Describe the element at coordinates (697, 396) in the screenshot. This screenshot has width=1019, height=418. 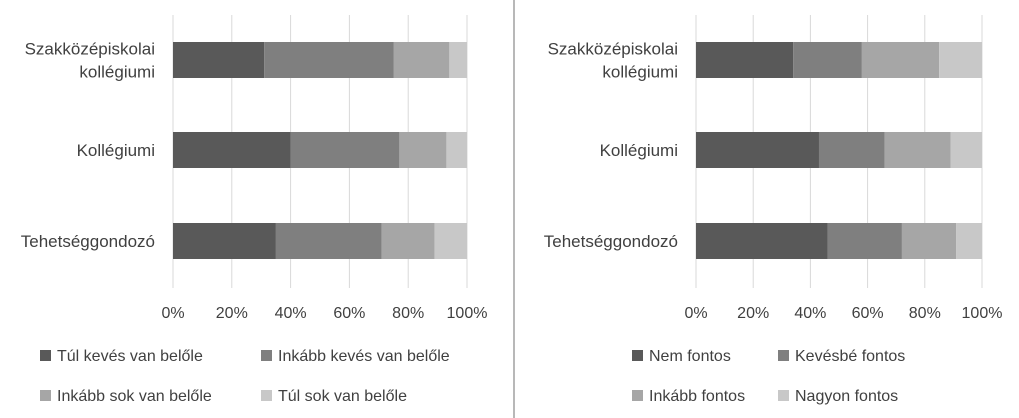
I see `legend-label: Inkább fontos` at that location.